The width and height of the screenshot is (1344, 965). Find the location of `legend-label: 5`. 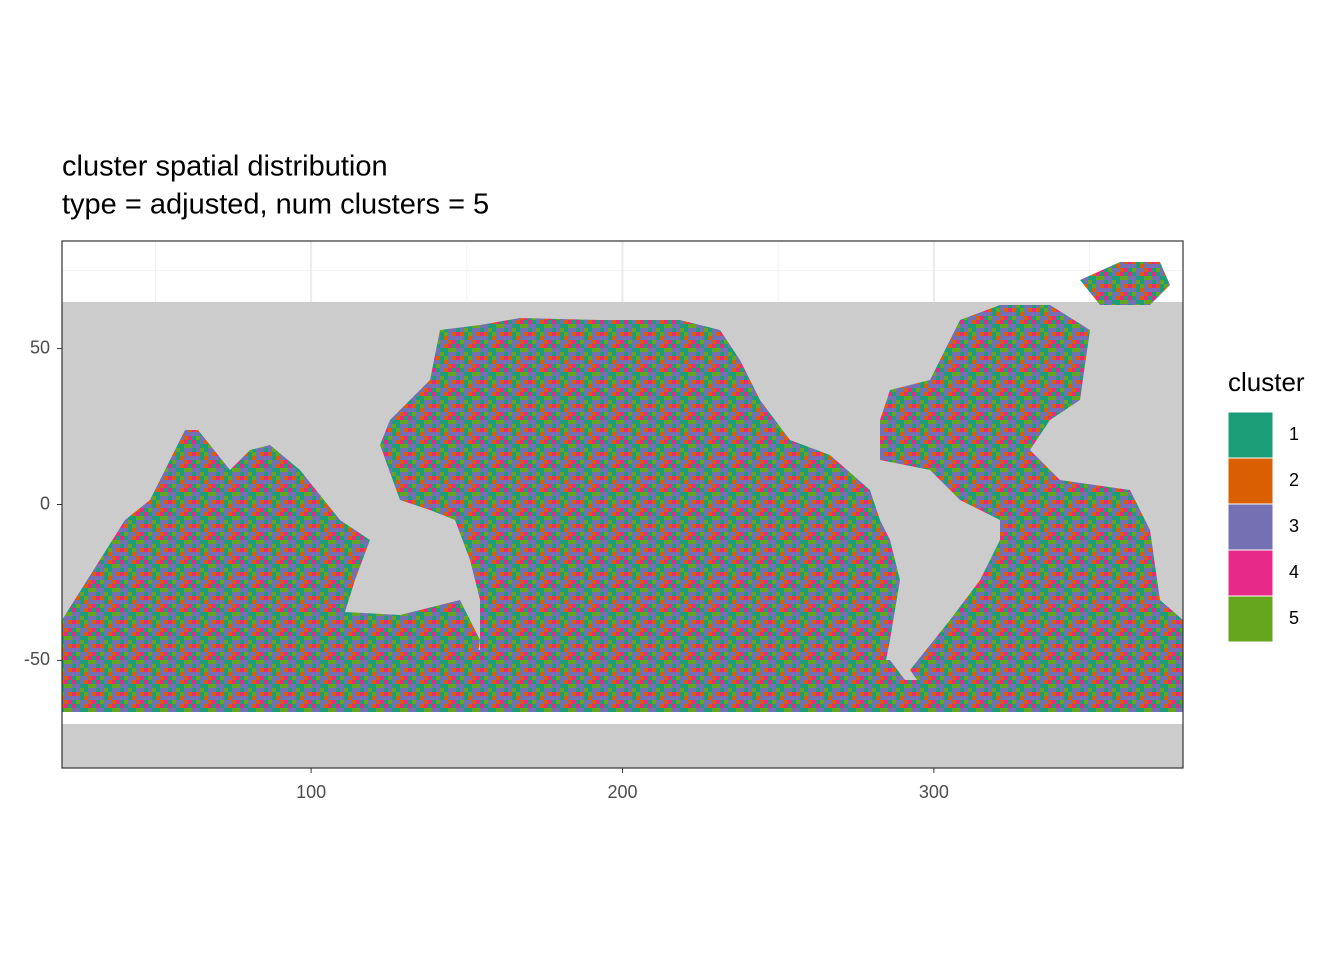

legend-label: 5 is located at coordinates (1294, 618).